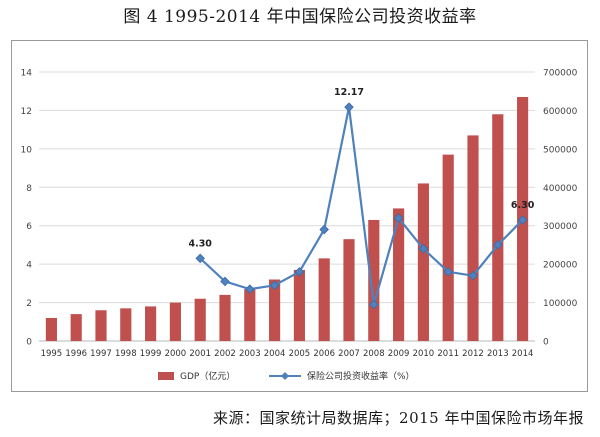  Describe the element at coordinates (560, 189) in the screenshot. I see `right-tick-label: 400000` at that location.